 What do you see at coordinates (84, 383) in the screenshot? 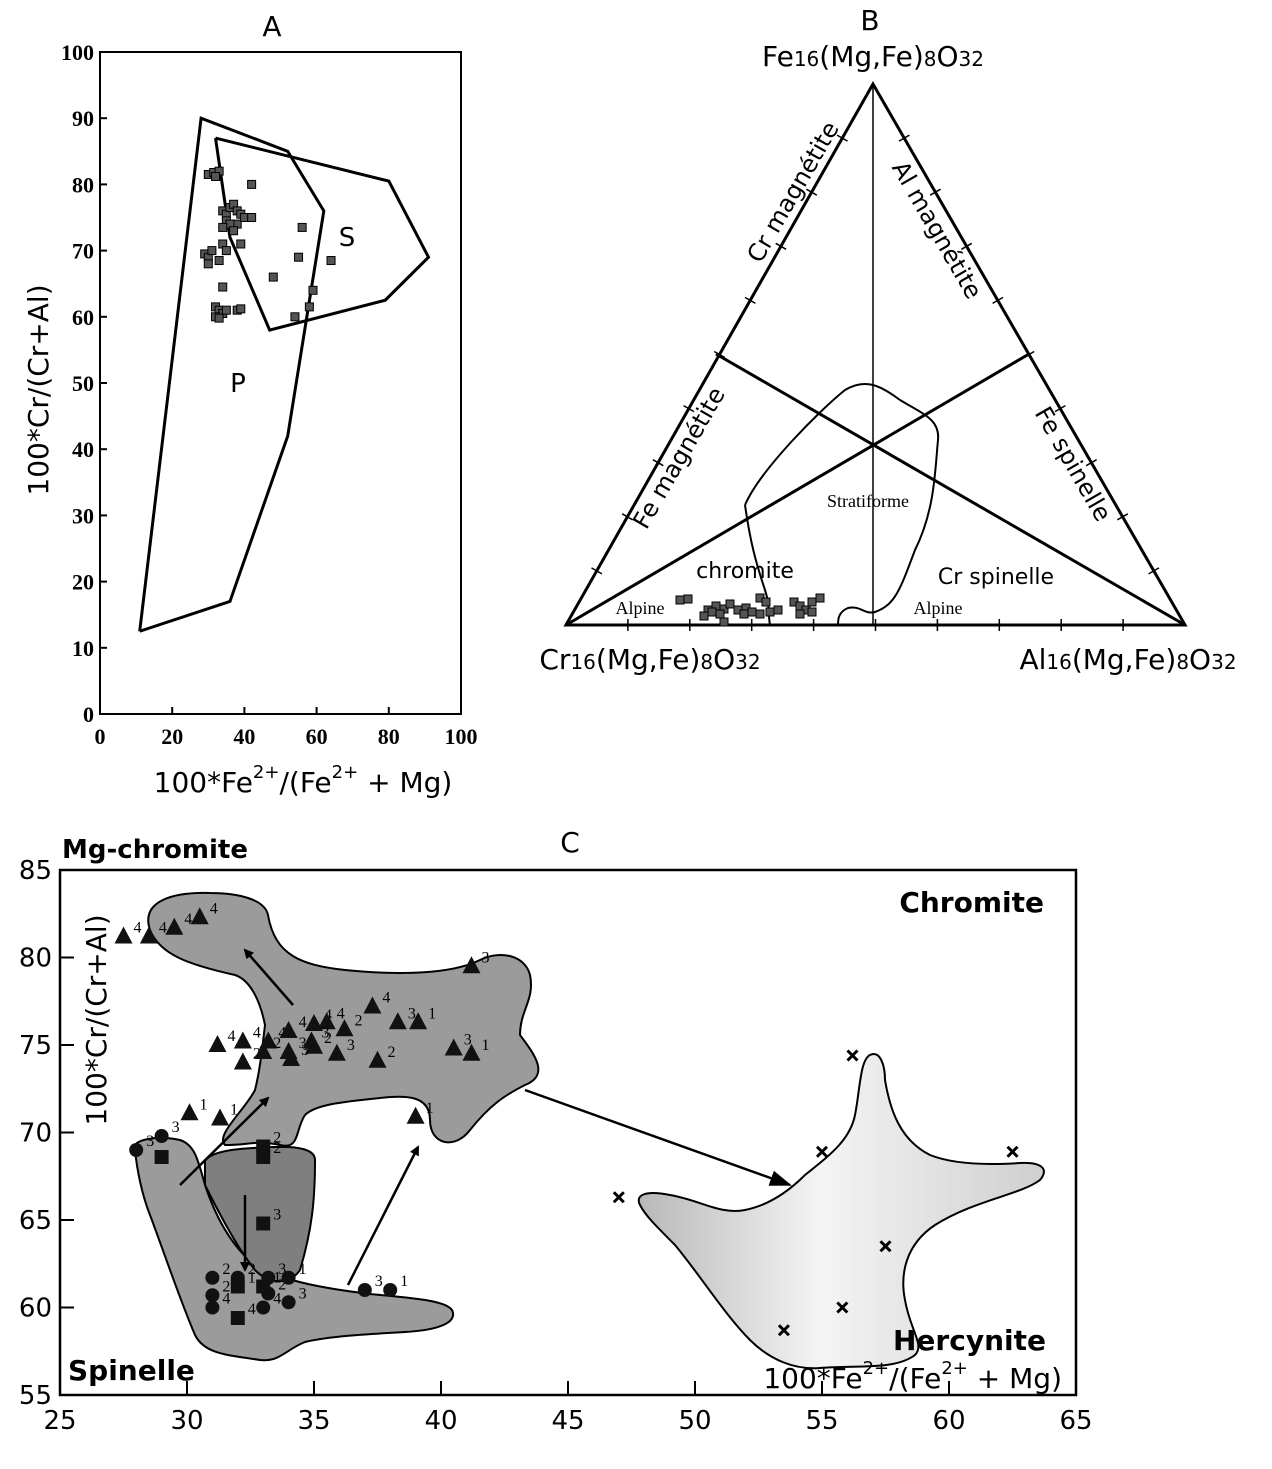
I see `panel-a-y-ticks: 0 10 20 30 40 50 60 70 80 90 100` at bounding box center [84, 383].